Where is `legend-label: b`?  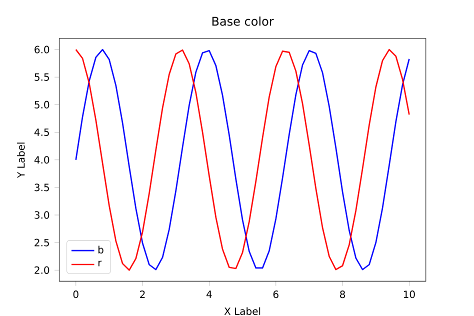
legend-label: b is located at coordinates (101, 250).